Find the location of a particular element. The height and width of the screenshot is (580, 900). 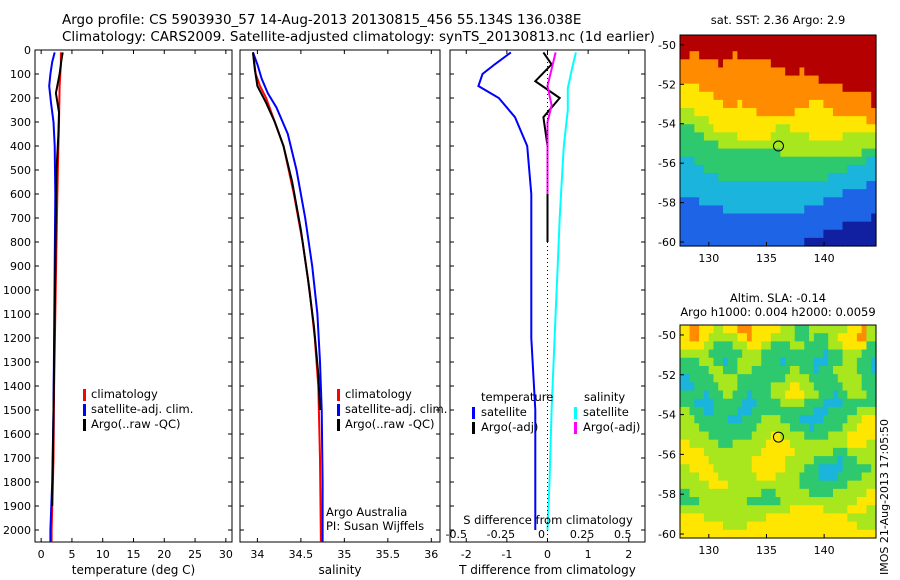

depth-tick-label: 600 is located at coordinates (20, 194).